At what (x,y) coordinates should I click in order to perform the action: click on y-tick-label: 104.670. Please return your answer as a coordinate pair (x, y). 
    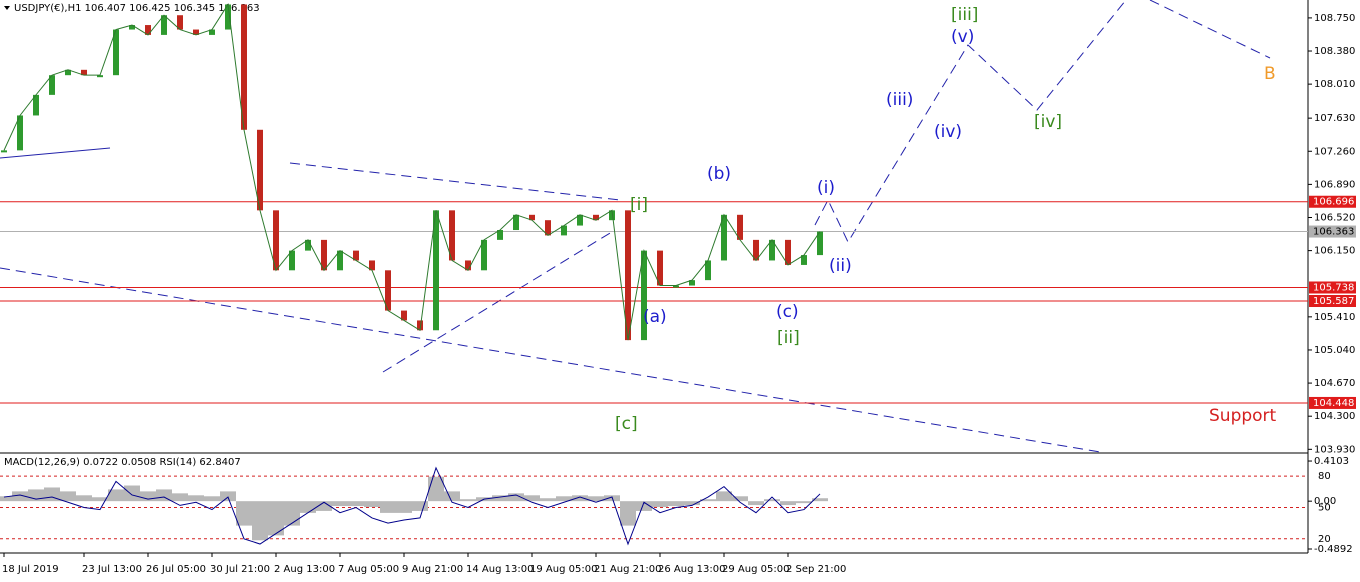
    Looking at the image, I should click on (1334, 383).